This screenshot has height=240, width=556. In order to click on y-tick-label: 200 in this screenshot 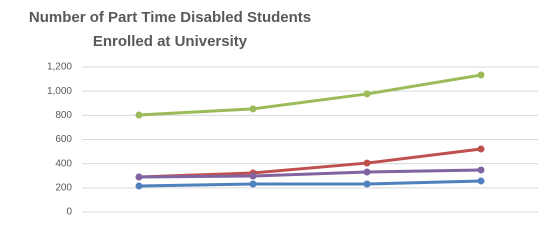, I will do `click(63, 187)`.